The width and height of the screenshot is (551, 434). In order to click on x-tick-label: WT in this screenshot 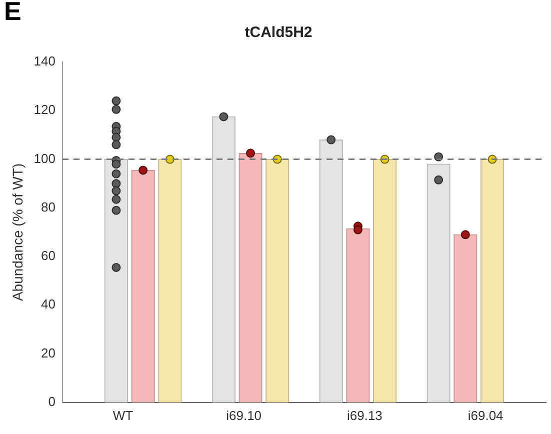, I will do `click(123, 415)`.